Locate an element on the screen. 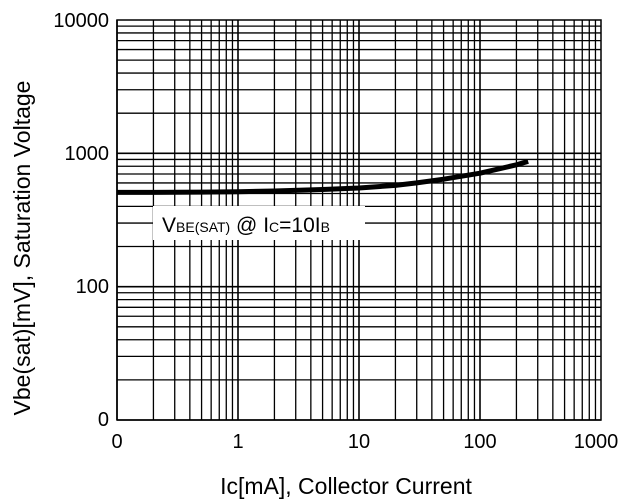  x-tick-labels: 0 1 10 100 1000 is located at coordinates (364, 442).